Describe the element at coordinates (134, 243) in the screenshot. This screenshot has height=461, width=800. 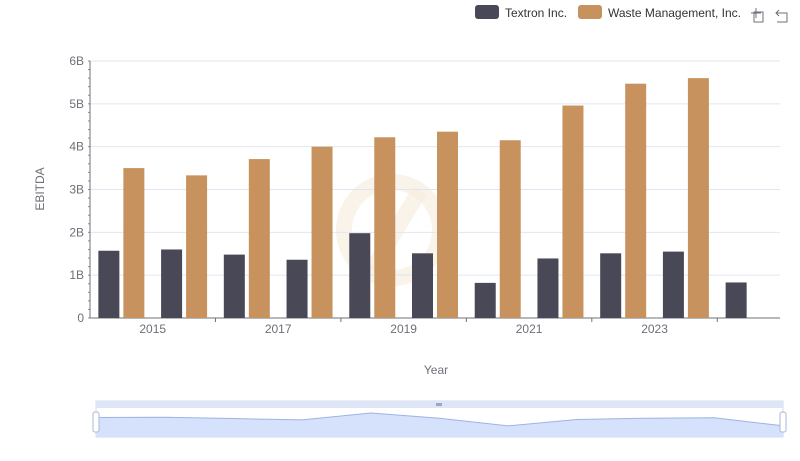
I see `bar-waste-management-2014` at that location.